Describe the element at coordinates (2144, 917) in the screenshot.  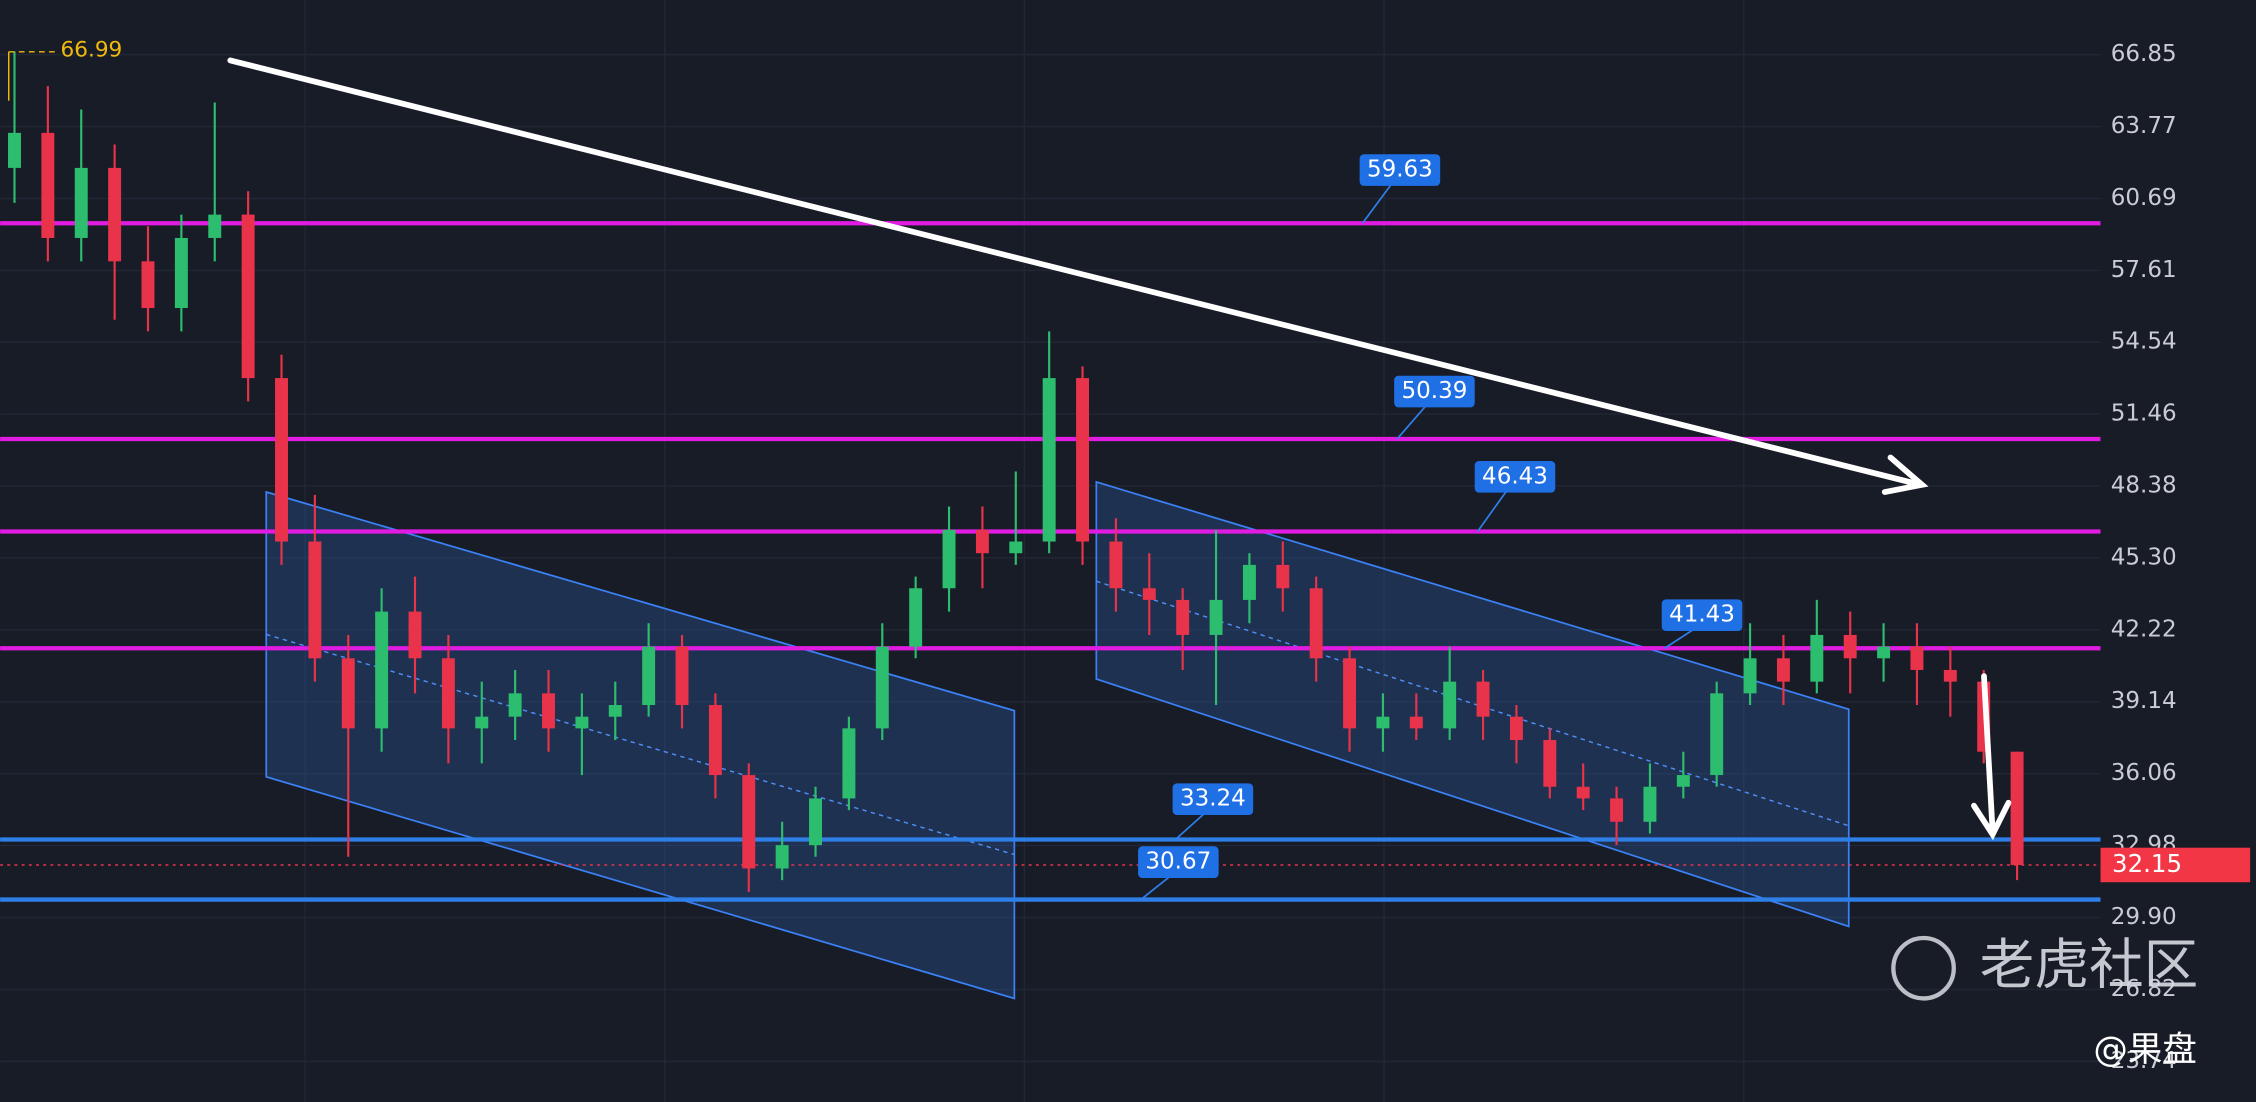
I see `y-tick-label: 29.90` at that location.